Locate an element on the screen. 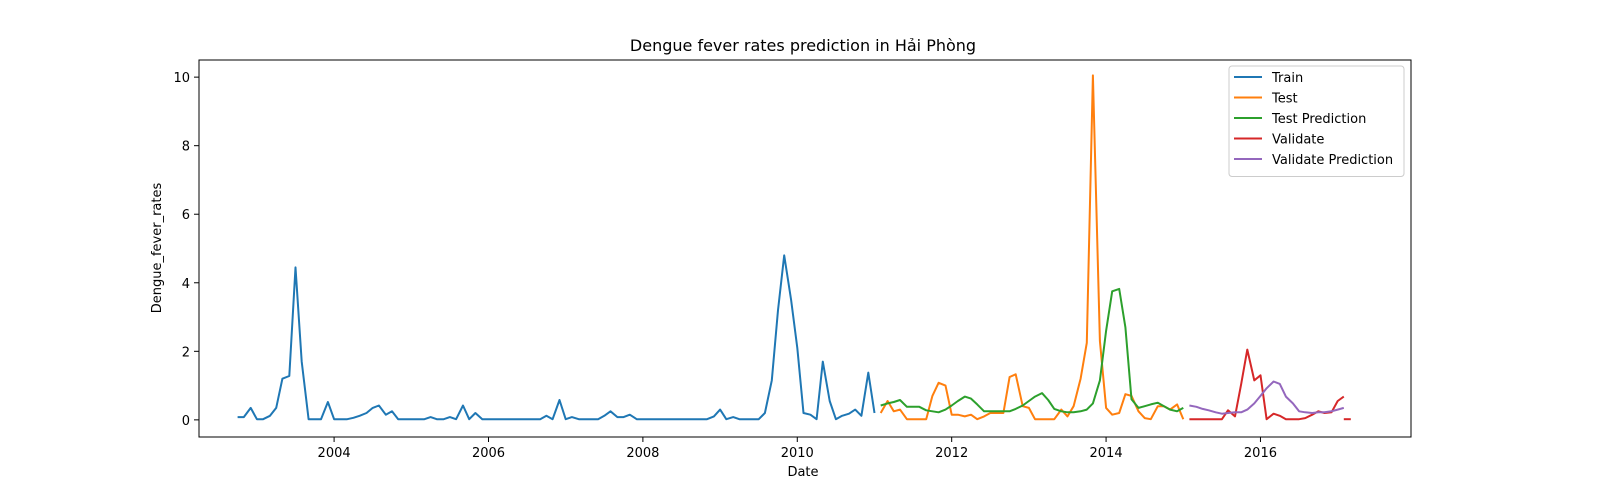 This screenshot has height=500, width=1600. legend-label: Test Prediction is located at coordinates (1318, 119).